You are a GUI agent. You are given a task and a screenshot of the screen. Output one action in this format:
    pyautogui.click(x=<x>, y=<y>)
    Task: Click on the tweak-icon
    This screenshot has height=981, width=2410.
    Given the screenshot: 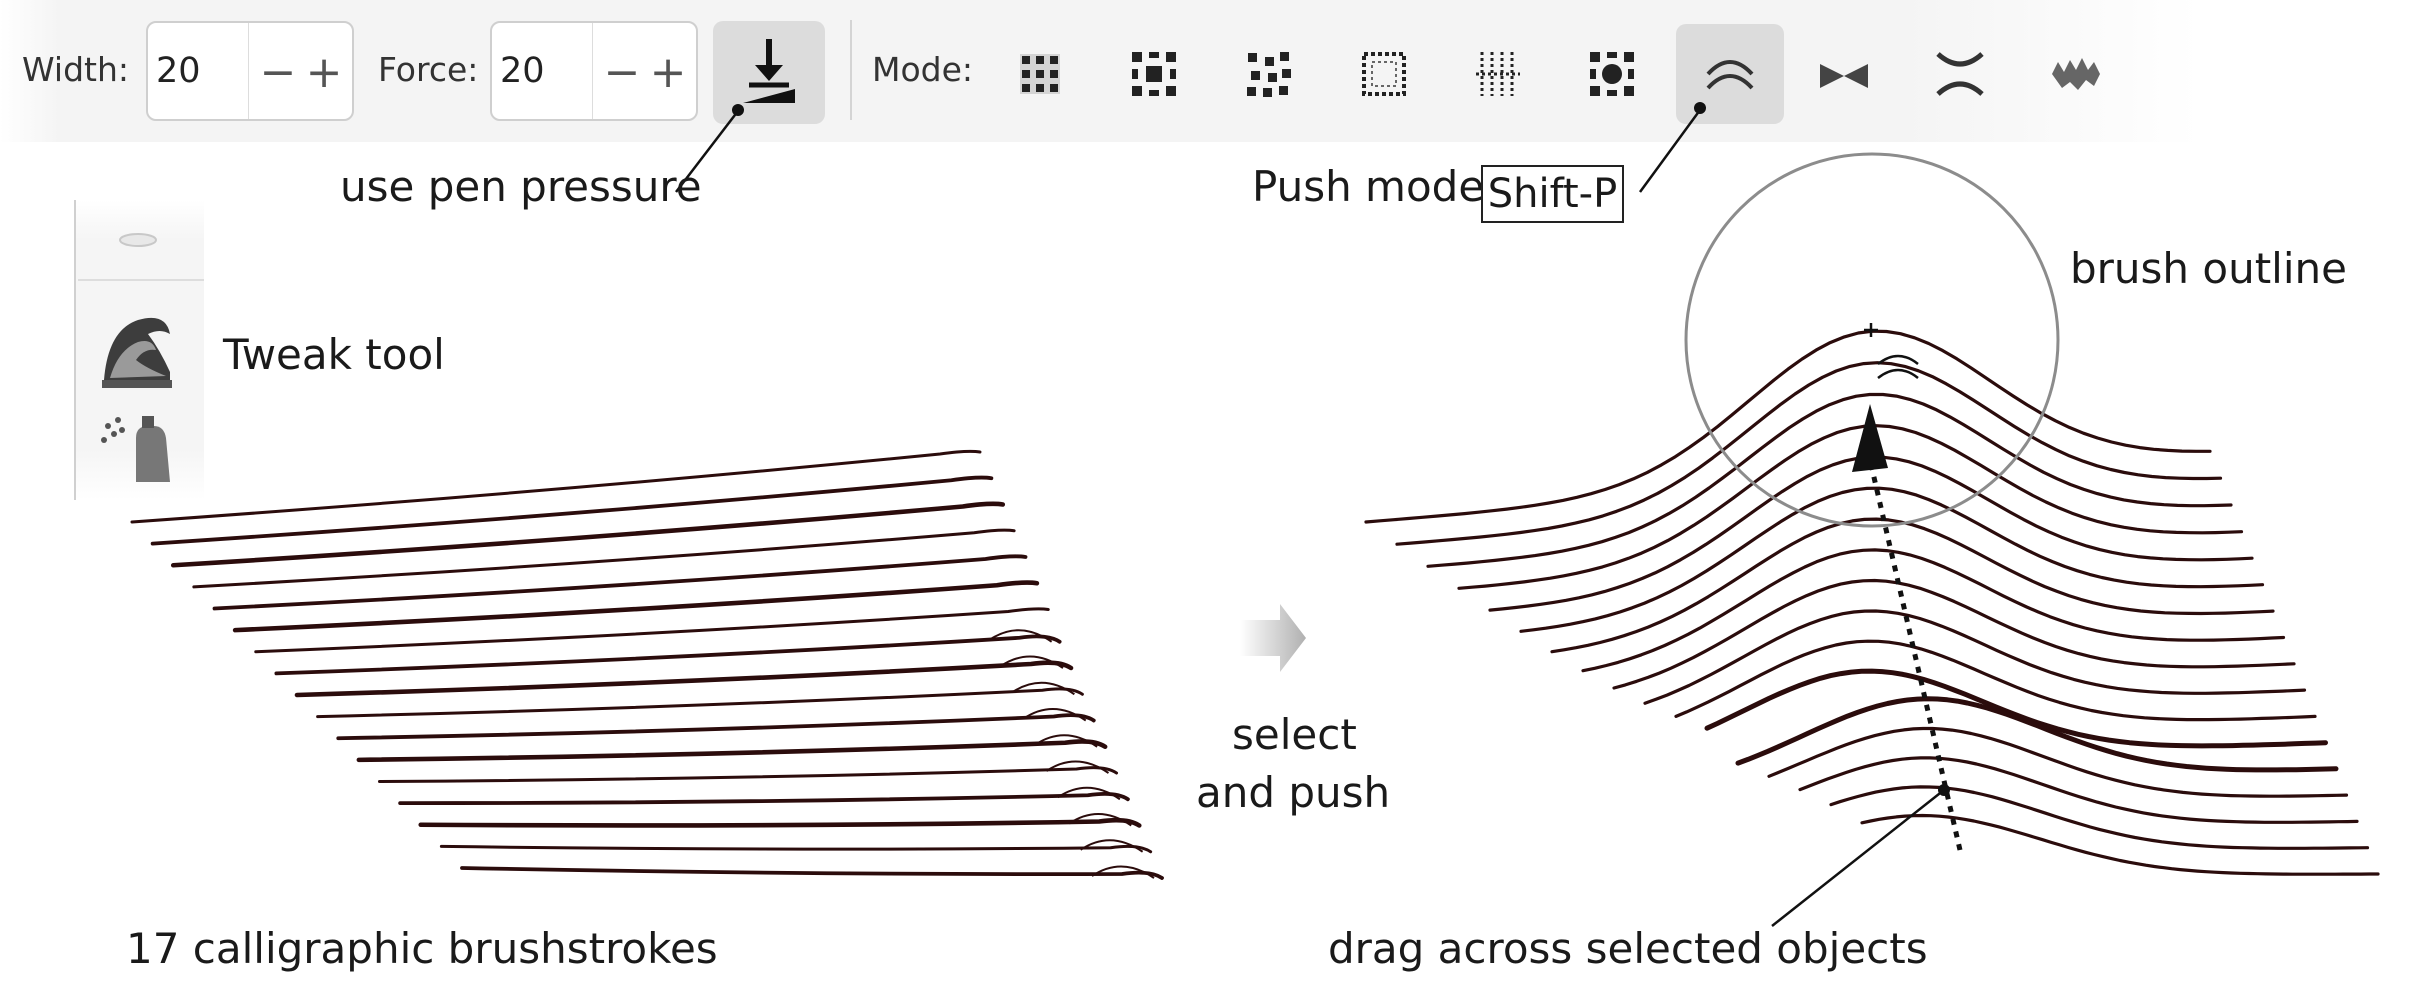 What is the action you would take?
    pyautogui.click(x=137, y=352)
    